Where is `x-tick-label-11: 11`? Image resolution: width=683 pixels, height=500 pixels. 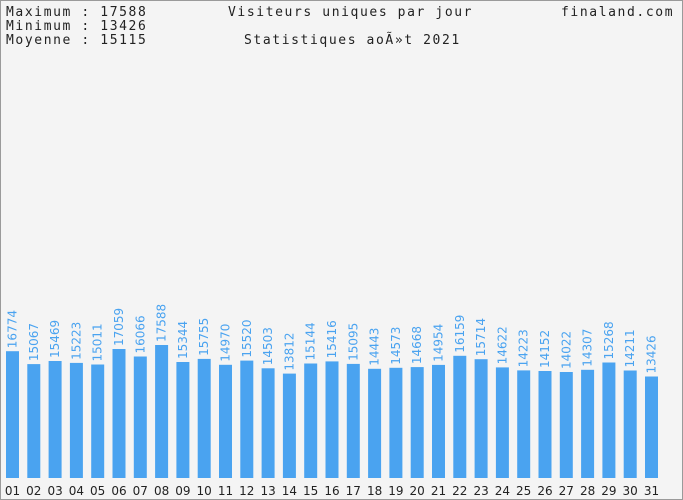
x-tick-label-11: 11 is located at coordinates (225, 491).